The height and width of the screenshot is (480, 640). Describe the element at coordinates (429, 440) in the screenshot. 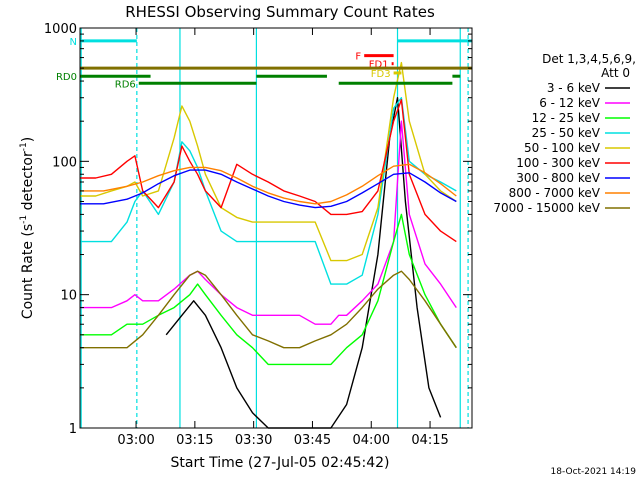

I see `x-tick-label-5: 04:15` at that location.